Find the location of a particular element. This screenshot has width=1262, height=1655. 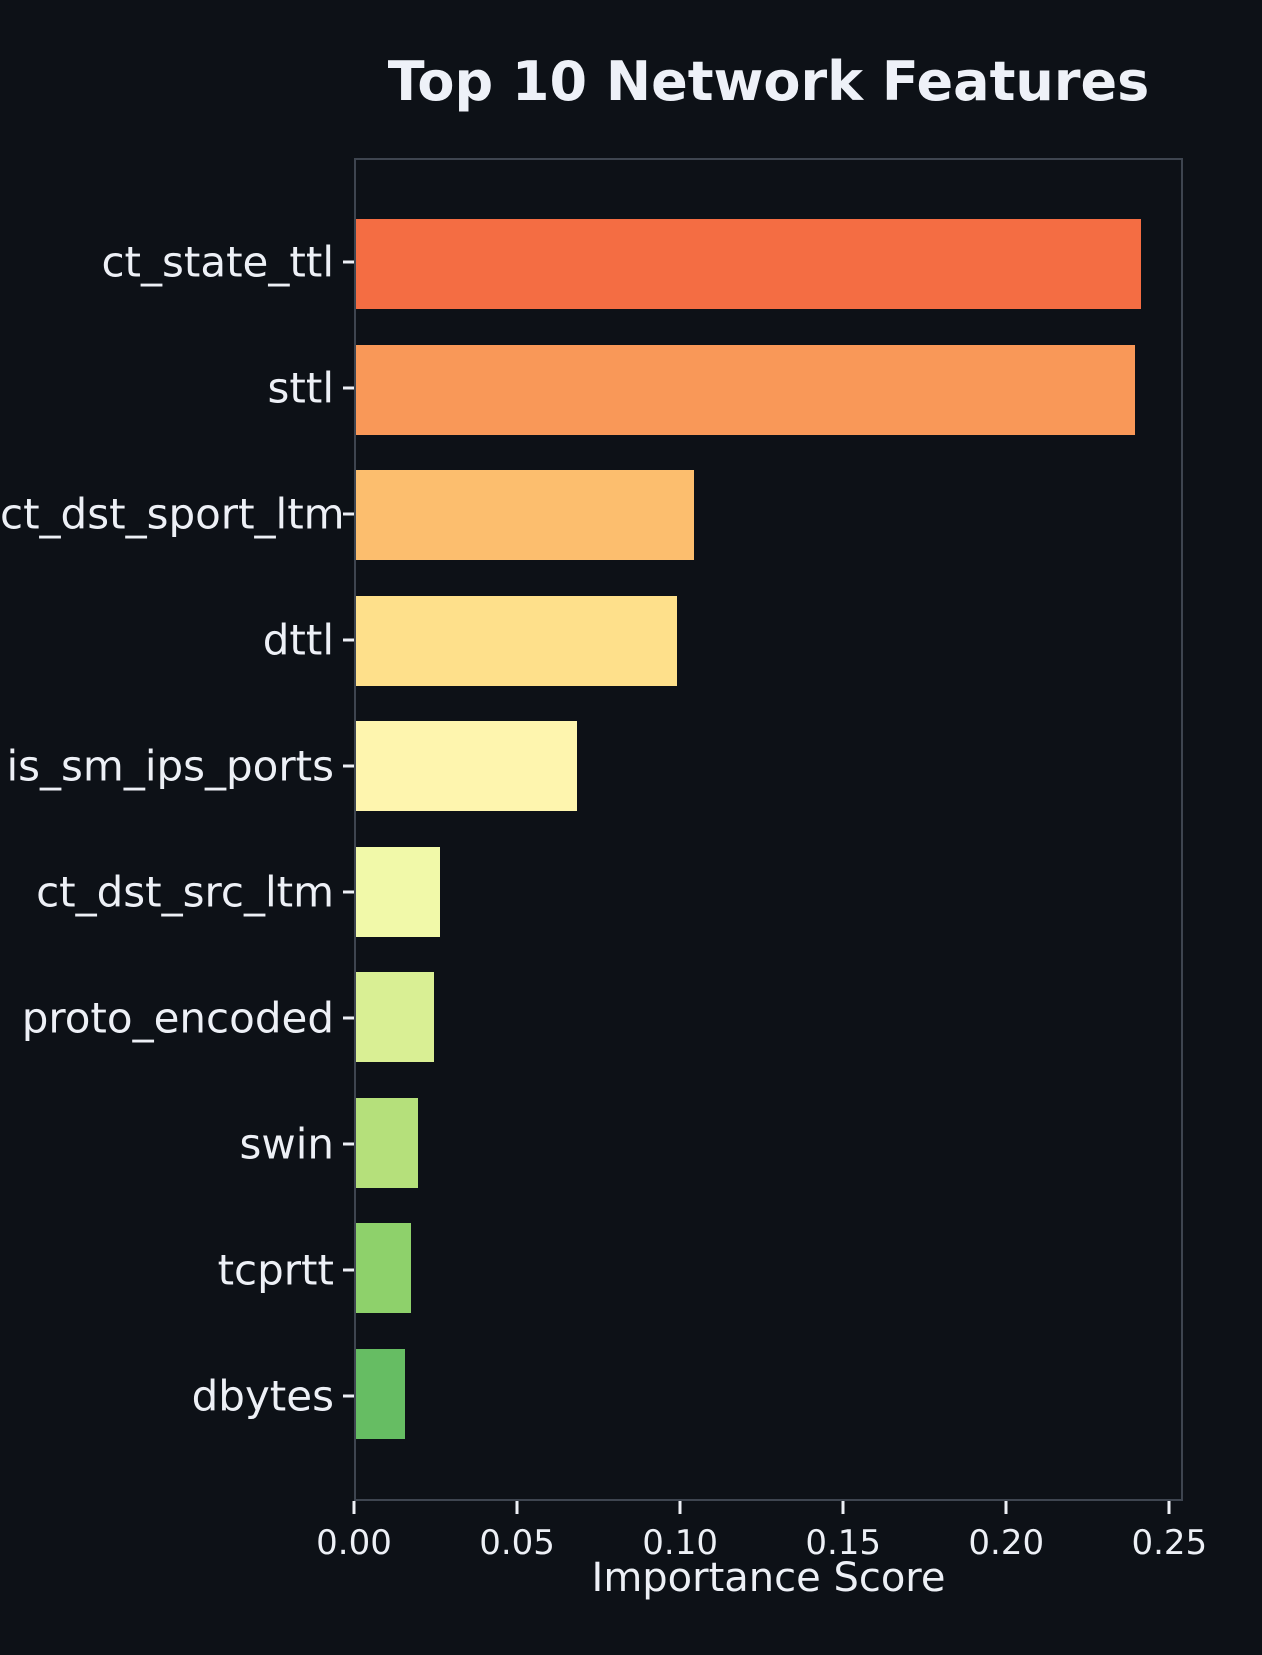

y-tick-label: dttl is located at coordinates (298, 640).